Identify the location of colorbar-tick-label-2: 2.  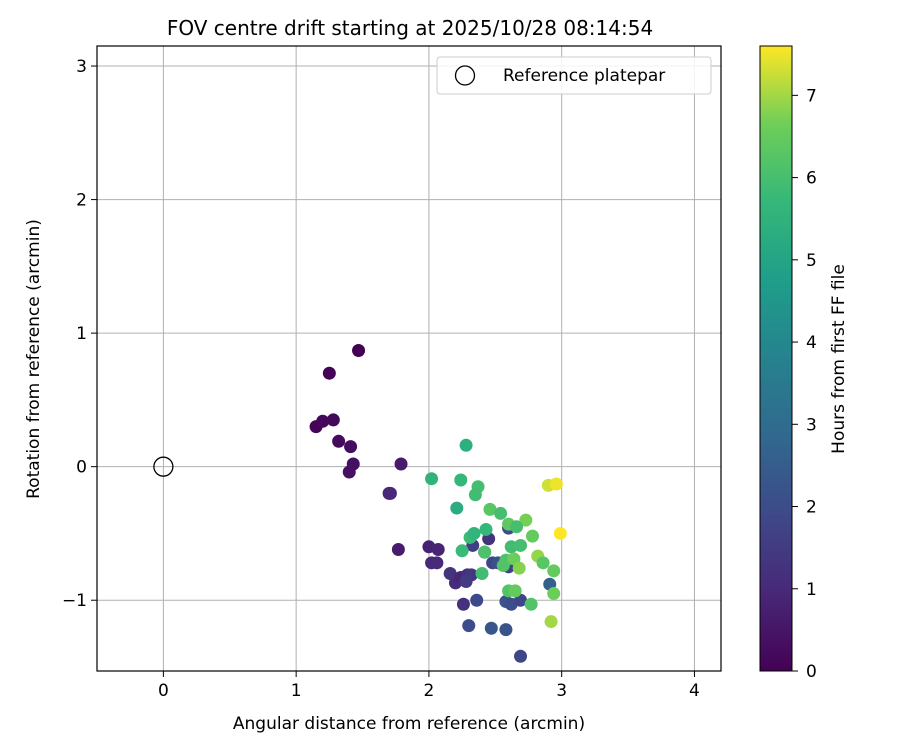
(811, 508).